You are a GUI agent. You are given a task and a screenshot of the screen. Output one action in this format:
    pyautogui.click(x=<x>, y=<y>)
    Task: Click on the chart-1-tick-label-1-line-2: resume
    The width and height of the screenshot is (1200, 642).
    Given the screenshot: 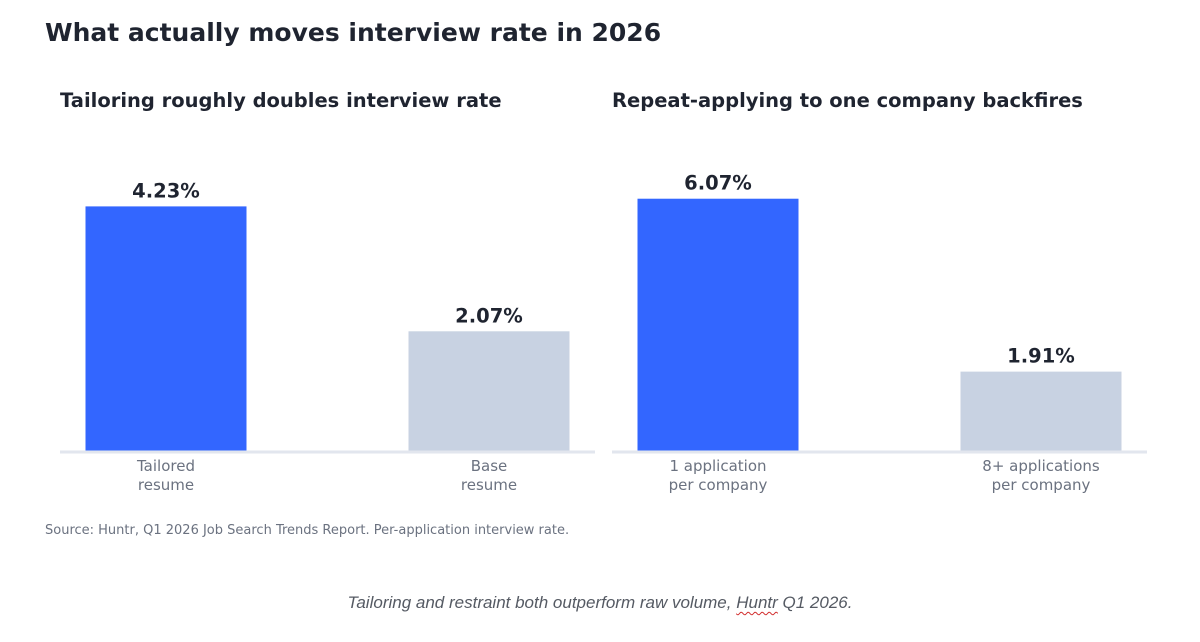 What is the action you would take?
    pyautogui.click(x=166, y=485)
    